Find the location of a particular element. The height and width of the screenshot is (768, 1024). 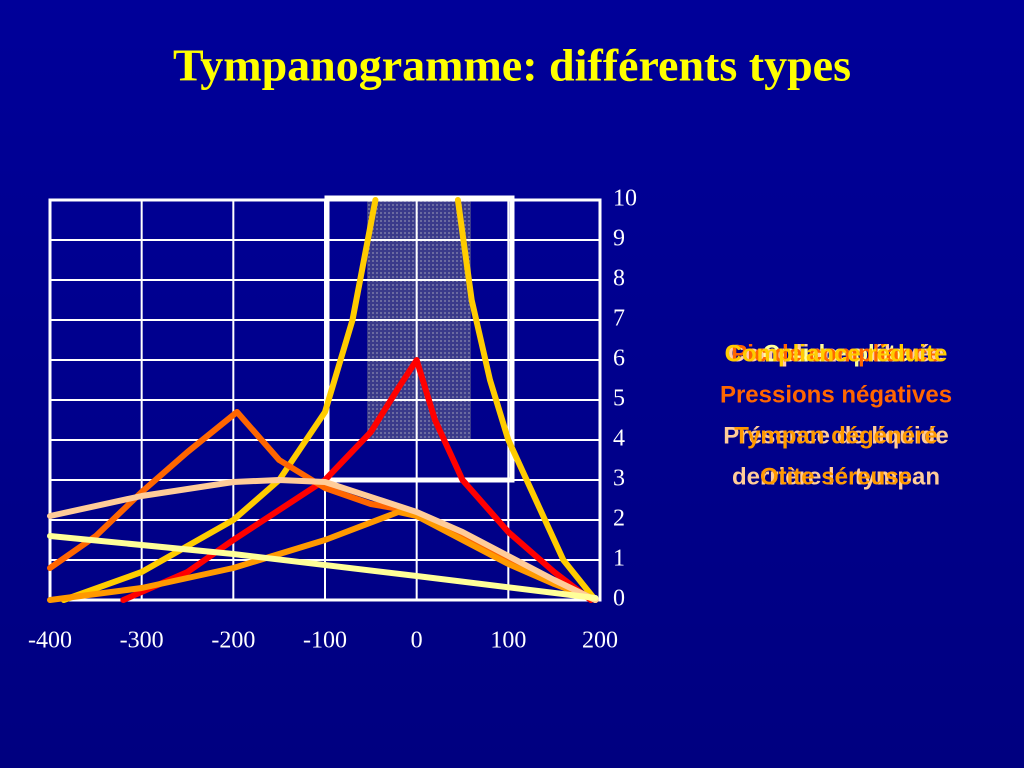

y-tick-label: 6 is located at coordinates (619, 359).